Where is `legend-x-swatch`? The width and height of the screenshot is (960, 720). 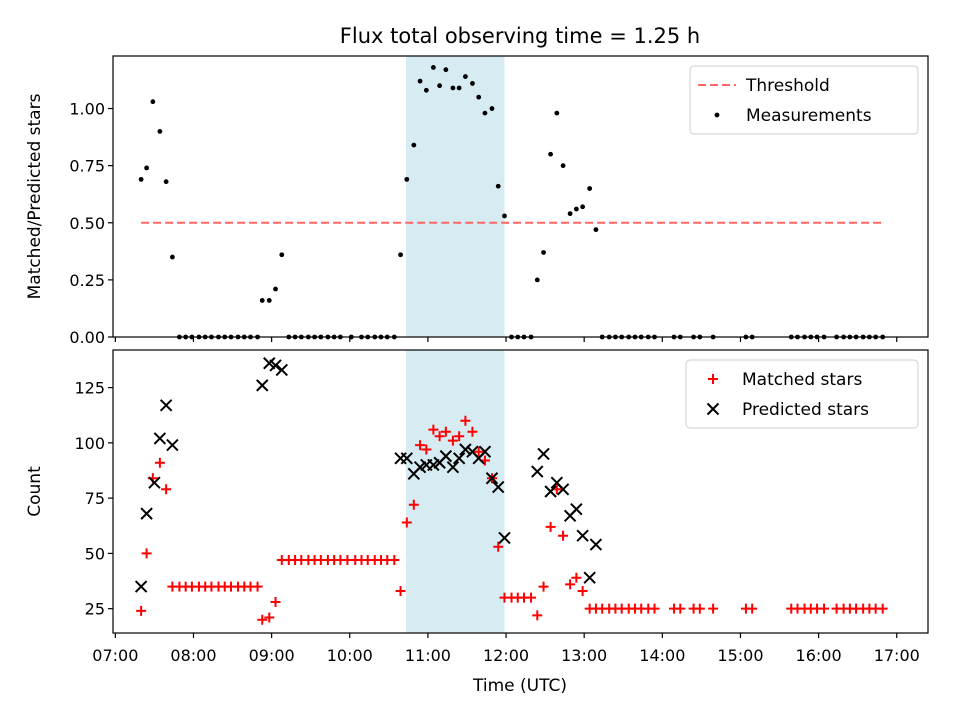 legend-x-swatch is located at coordinates (713, 409).